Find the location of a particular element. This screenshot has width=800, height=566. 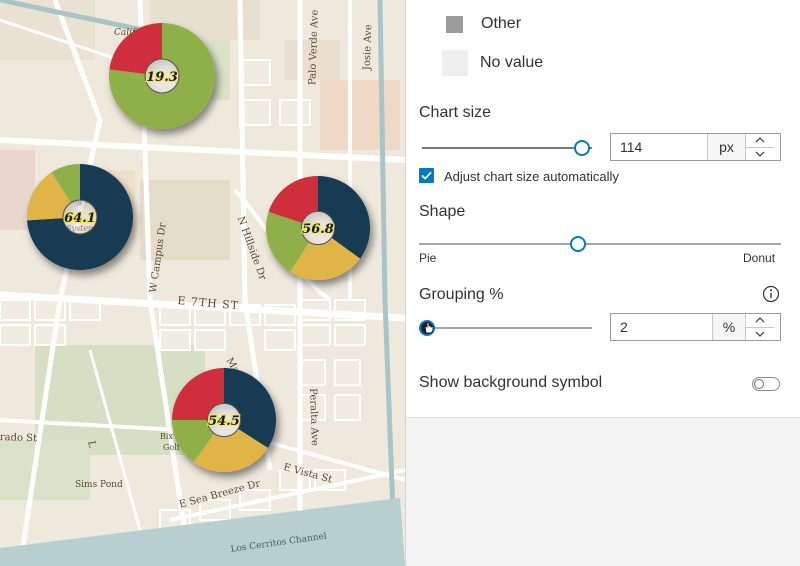

grouping-stepper is located at coordinates (759, 327).